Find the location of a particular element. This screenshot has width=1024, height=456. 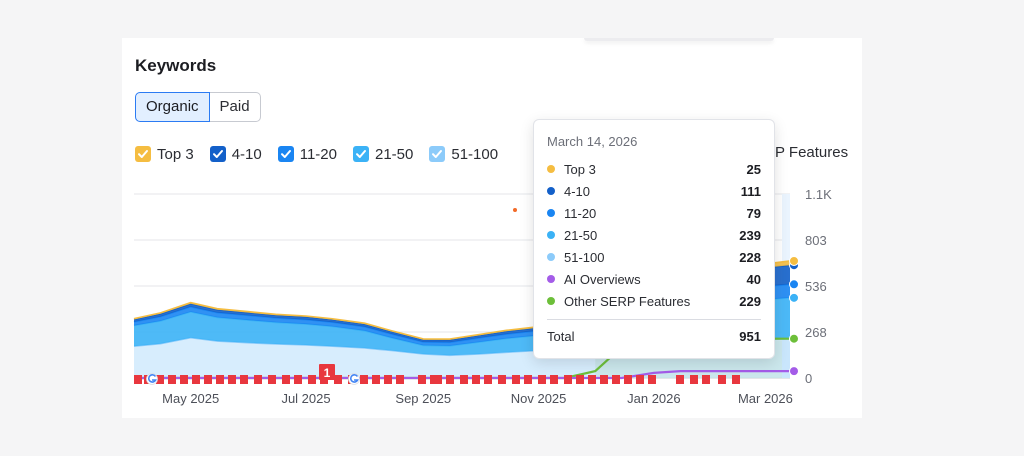

tooltip-row-top3: Top 3 25 is located at coordinates (654, 169).